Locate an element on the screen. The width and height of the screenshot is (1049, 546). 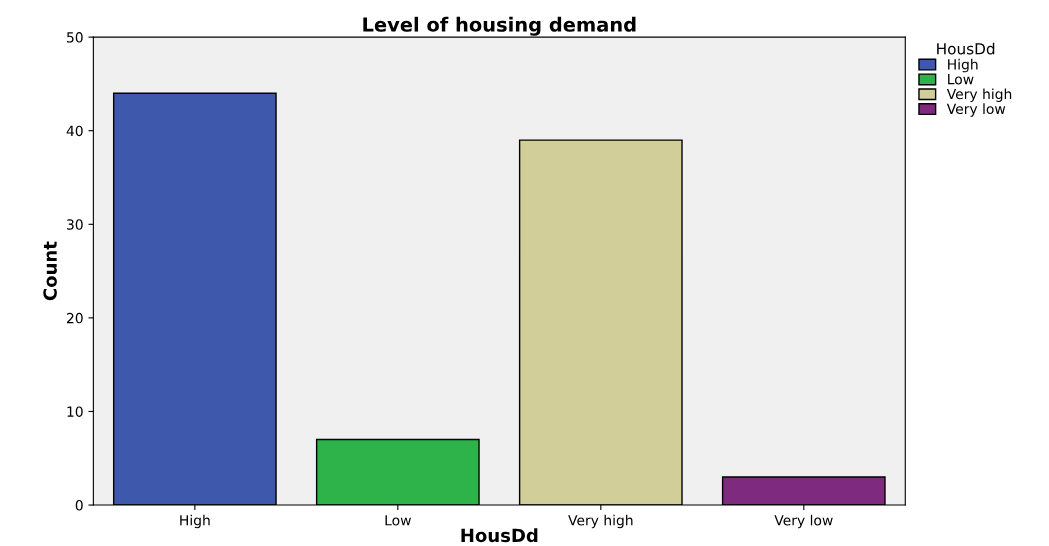
legend-label: Low is located at coordinates (961, 79).